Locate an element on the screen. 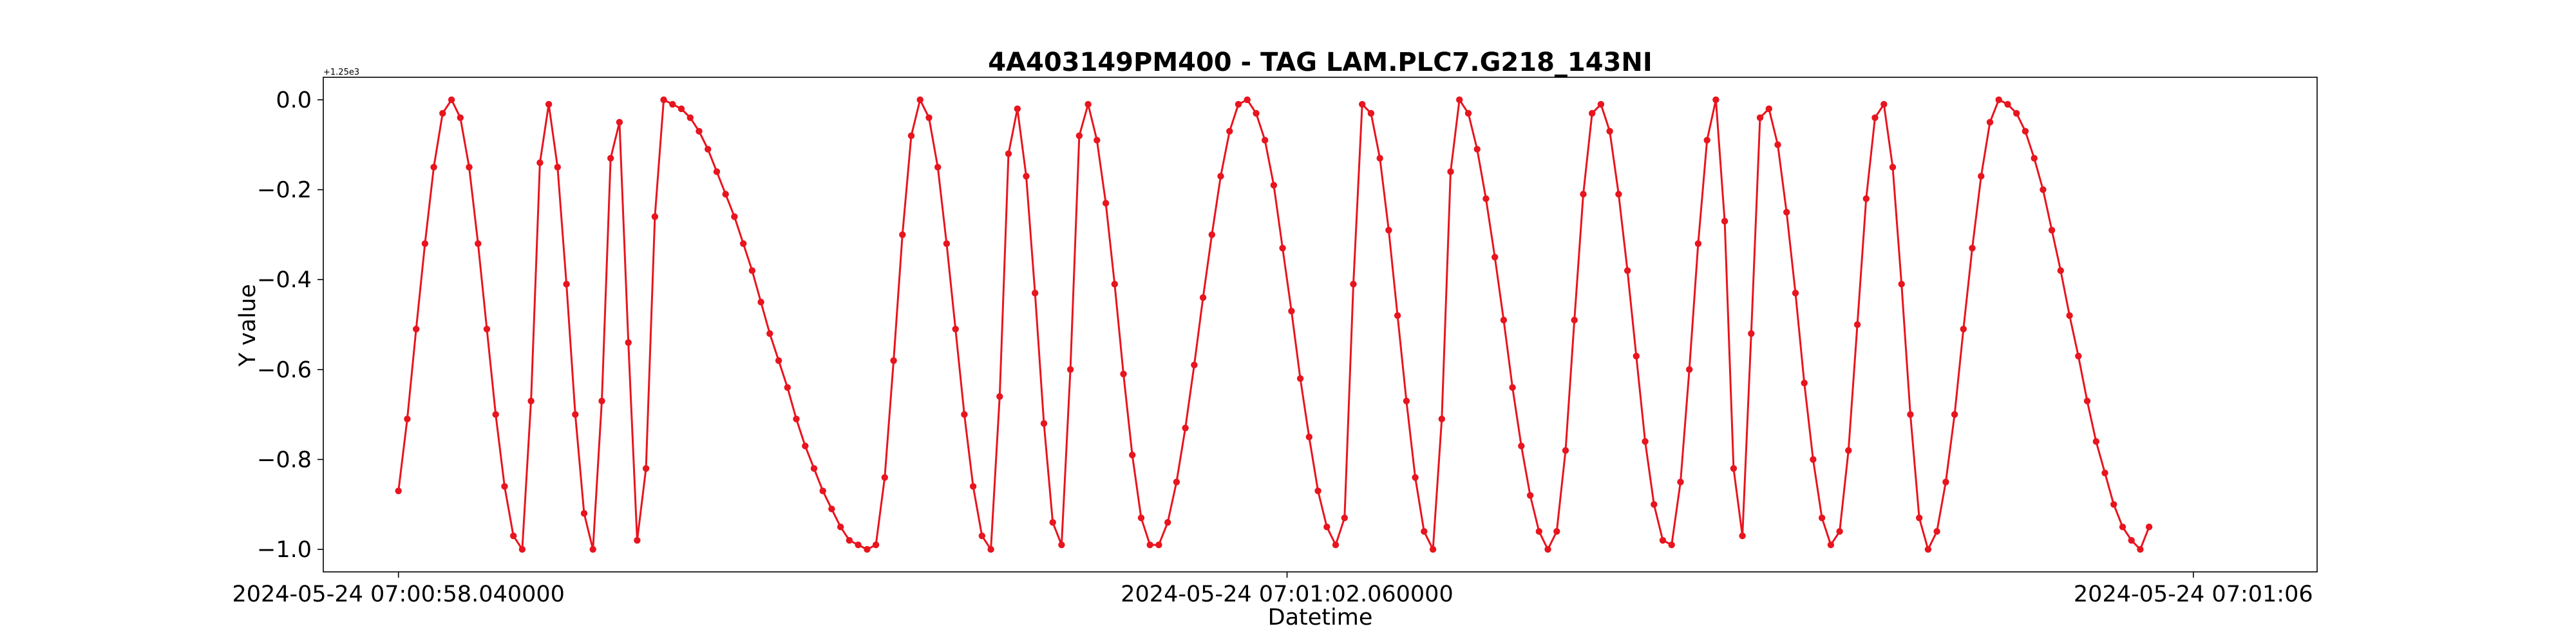 This screenshot has height=644, width=2576. y-tick-label: −0.4 is located at coordinates (285, 280).